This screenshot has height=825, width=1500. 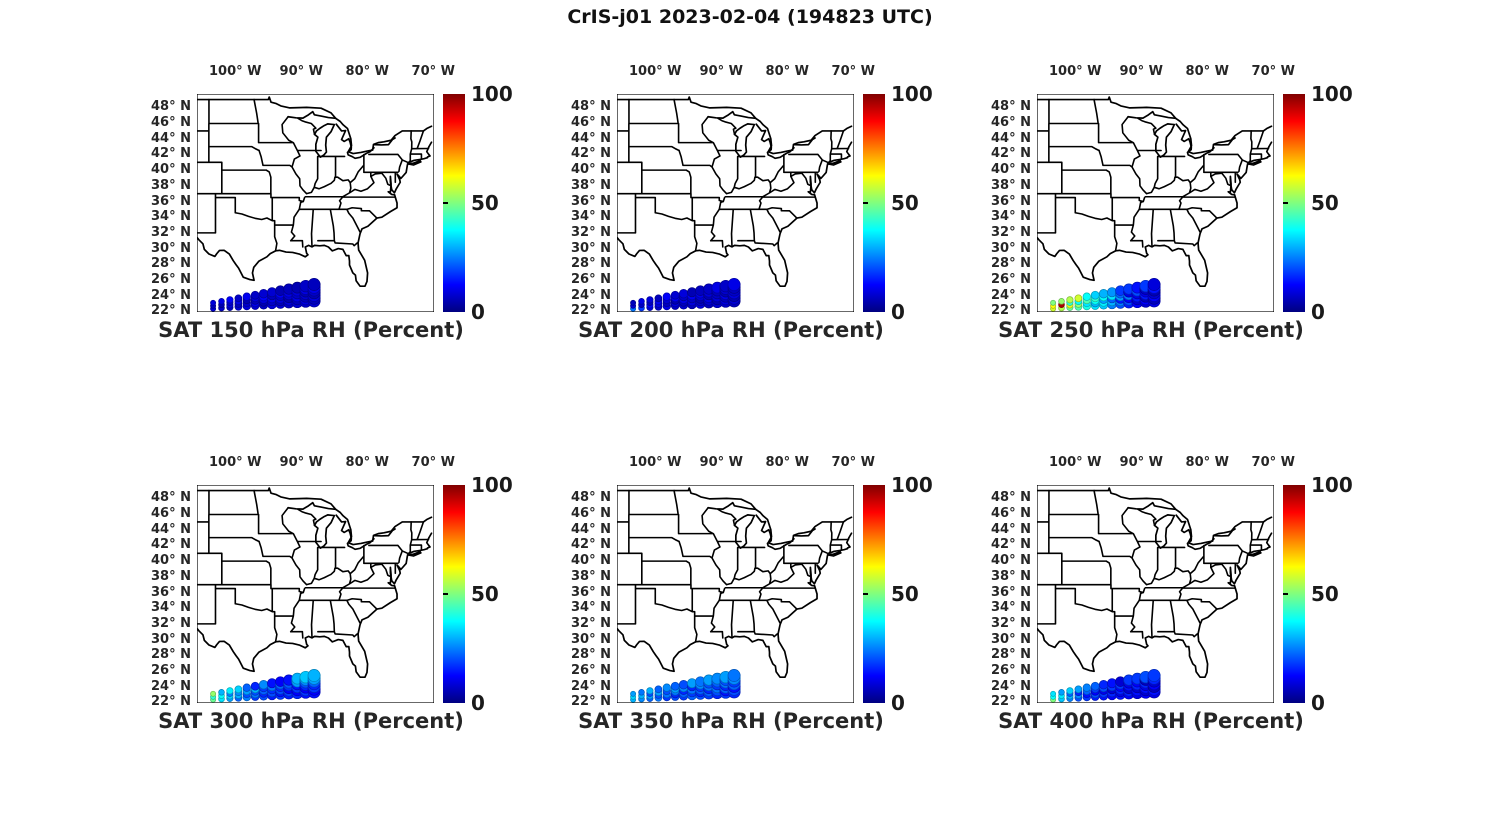 I want to click on lat-tick-label: 38° N, so click(x=591, y=576).